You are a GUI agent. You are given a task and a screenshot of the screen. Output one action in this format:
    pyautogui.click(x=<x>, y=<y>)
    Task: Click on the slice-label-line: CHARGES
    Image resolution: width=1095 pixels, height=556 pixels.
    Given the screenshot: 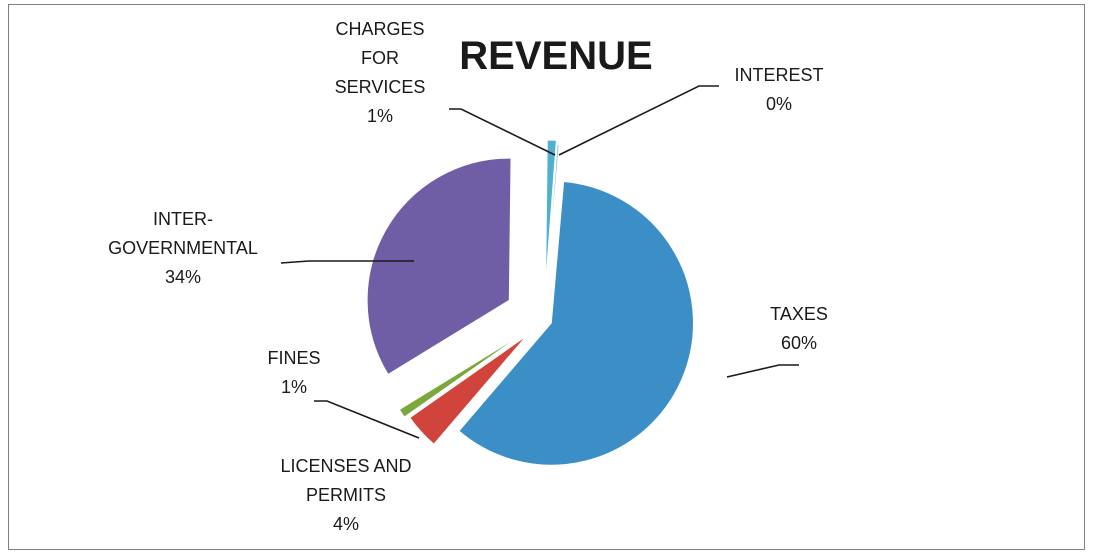 What is the action you would take?
    pyautogui.click(x=379, y=29)
    